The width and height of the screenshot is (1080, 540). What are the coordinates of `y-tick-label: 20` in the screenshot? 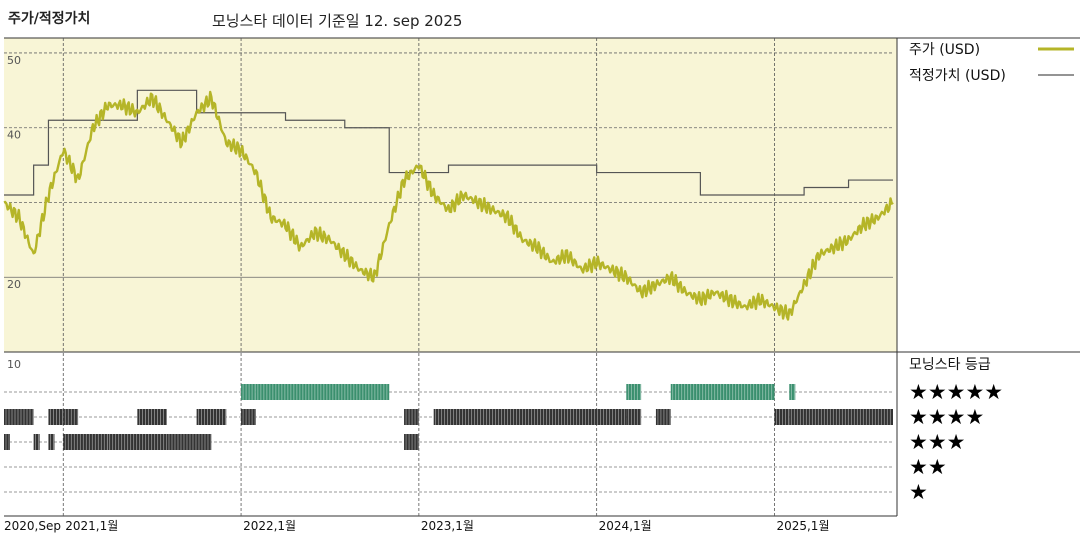 It's located at (14, 284).